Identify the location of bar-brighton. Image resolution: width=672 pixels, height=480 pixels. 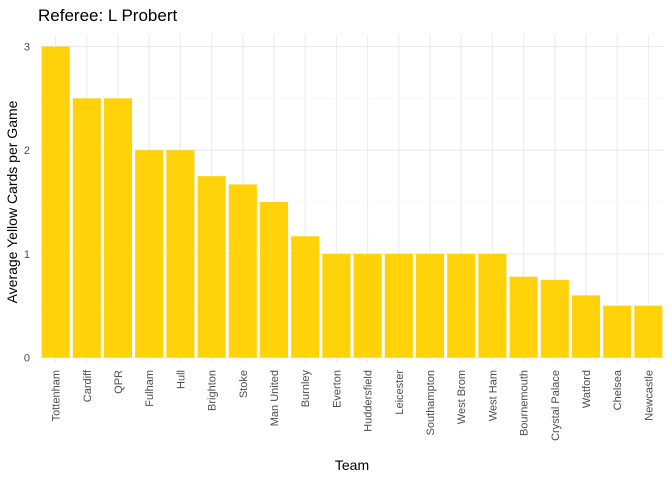
(211, 267).